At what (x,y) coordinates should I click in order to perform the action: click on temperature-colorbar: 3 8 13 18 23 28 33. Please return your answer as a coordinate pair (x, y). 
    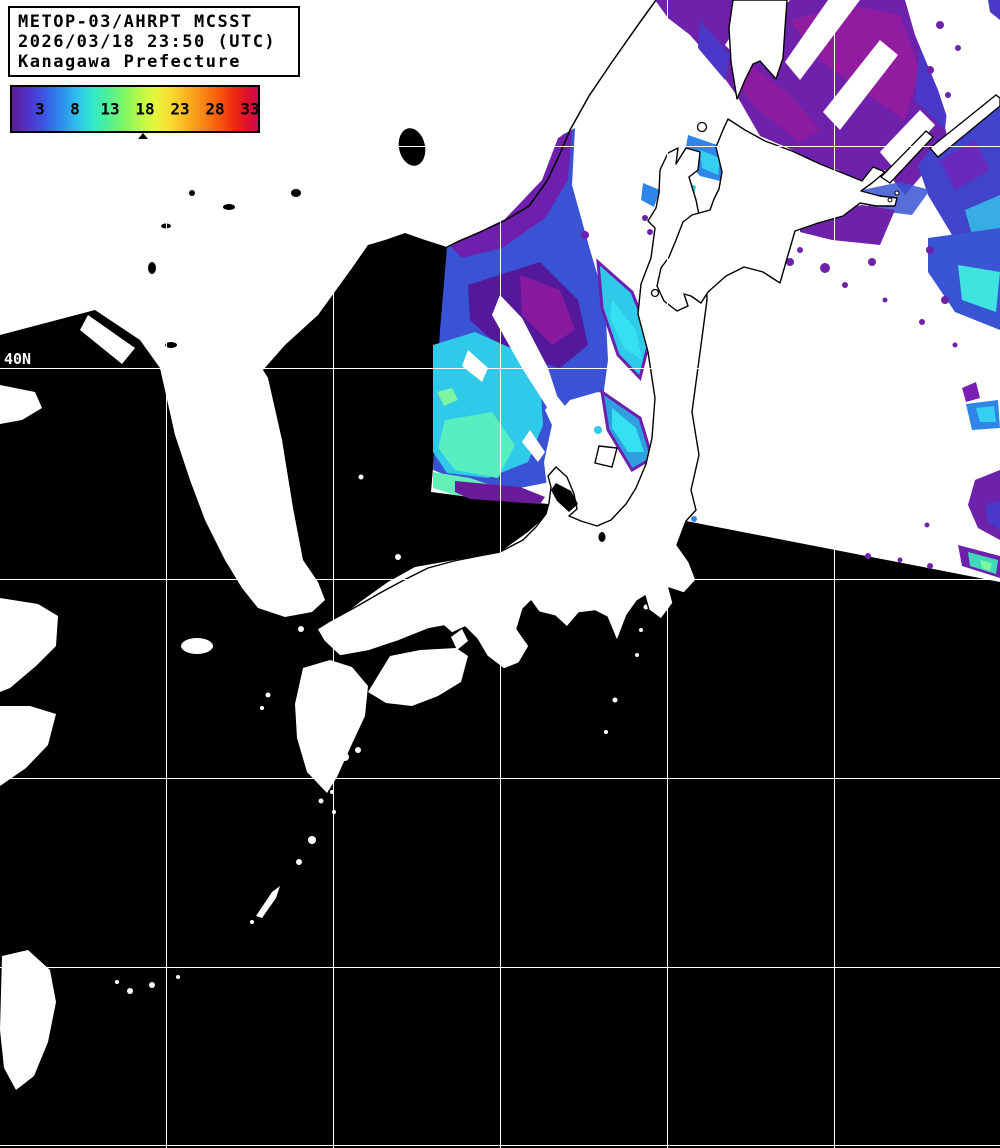
    Looking at the image, I should click on (135, 112).